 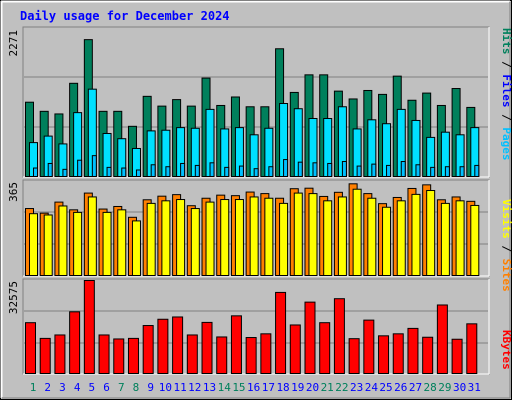 What do you see at coordinates (506, 275) in the screenshot?
I see `side-label-sites: Sites` at bounding box center [506, 275].